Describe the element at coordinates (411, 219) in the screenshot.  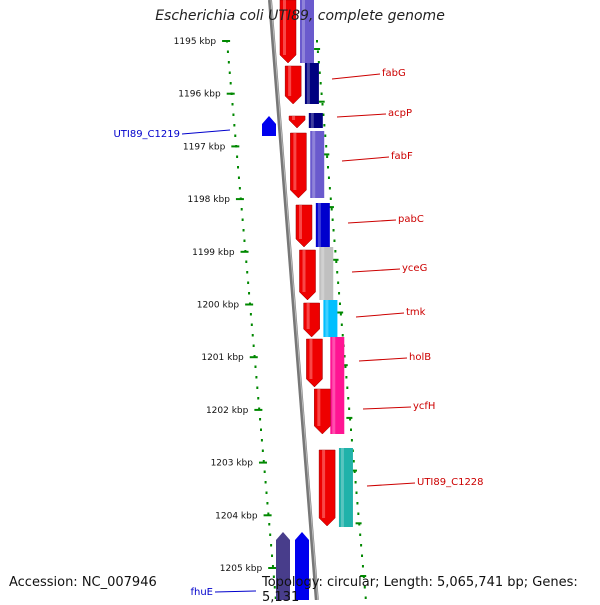
I see `gene-label-pabc: pabC` at that location.